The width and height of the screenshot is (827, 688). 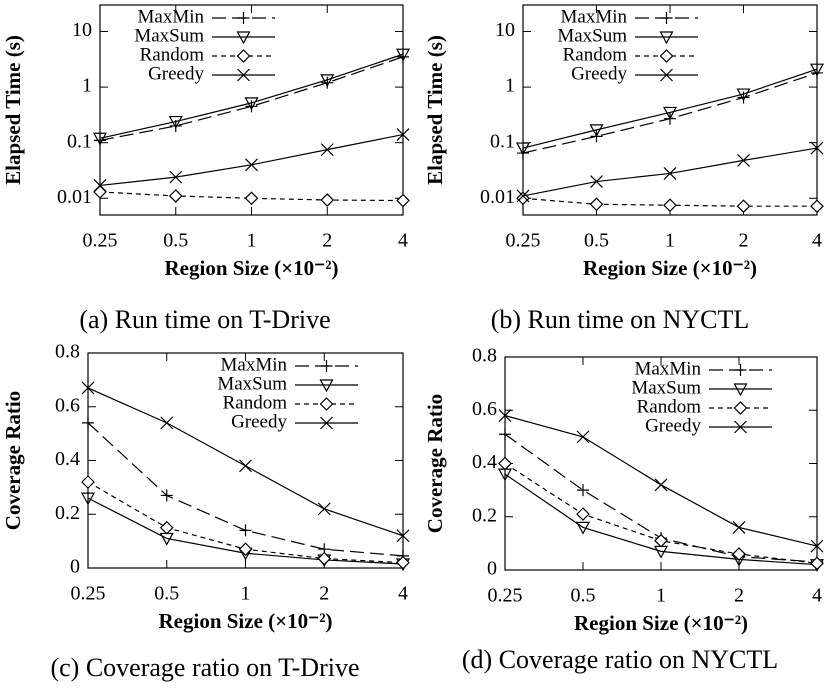 I want to click on y-tick-label: 0.4, so click(x=67, y=459).